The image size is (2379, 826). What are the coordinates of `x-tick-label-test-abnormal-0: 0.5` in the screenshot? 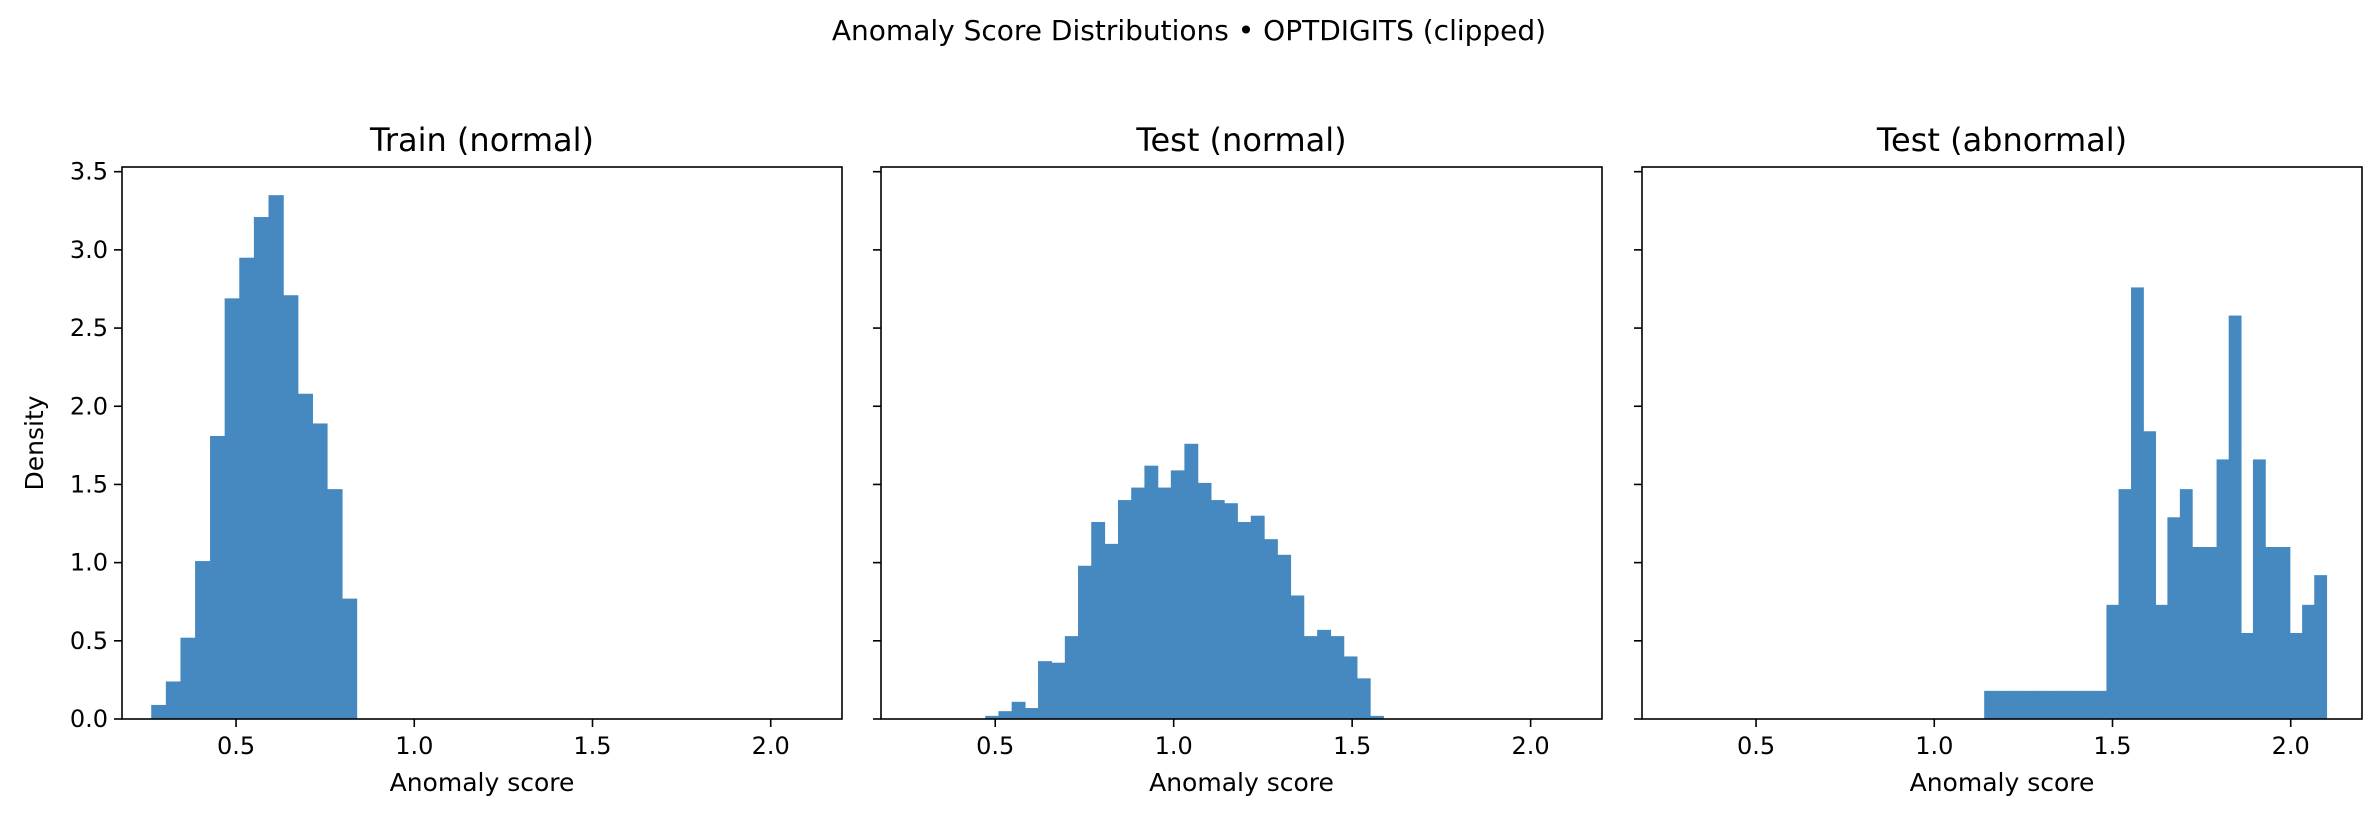 It's located at (1756, 746).